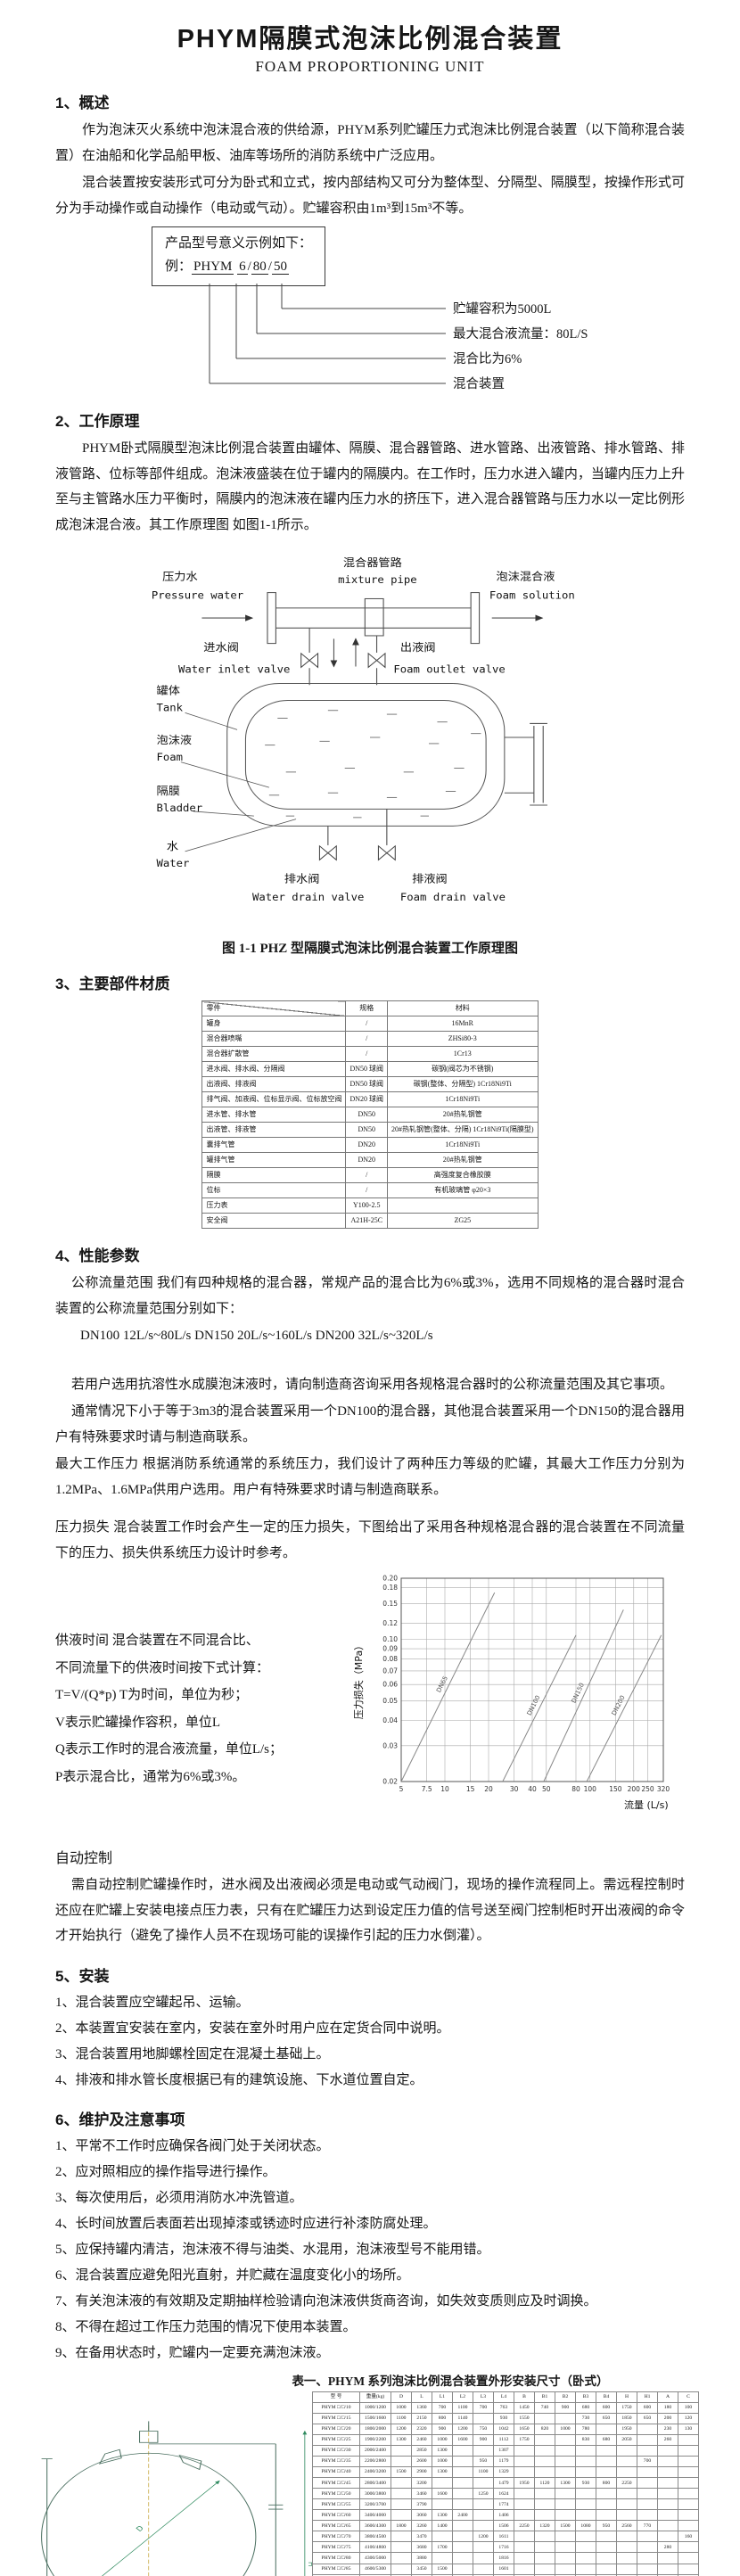 This screenshot has height=2576, width=740. I want to click on list-item: 1、平常不工作时应确保各阀门处于关闭状态。, so click(193, 2145).